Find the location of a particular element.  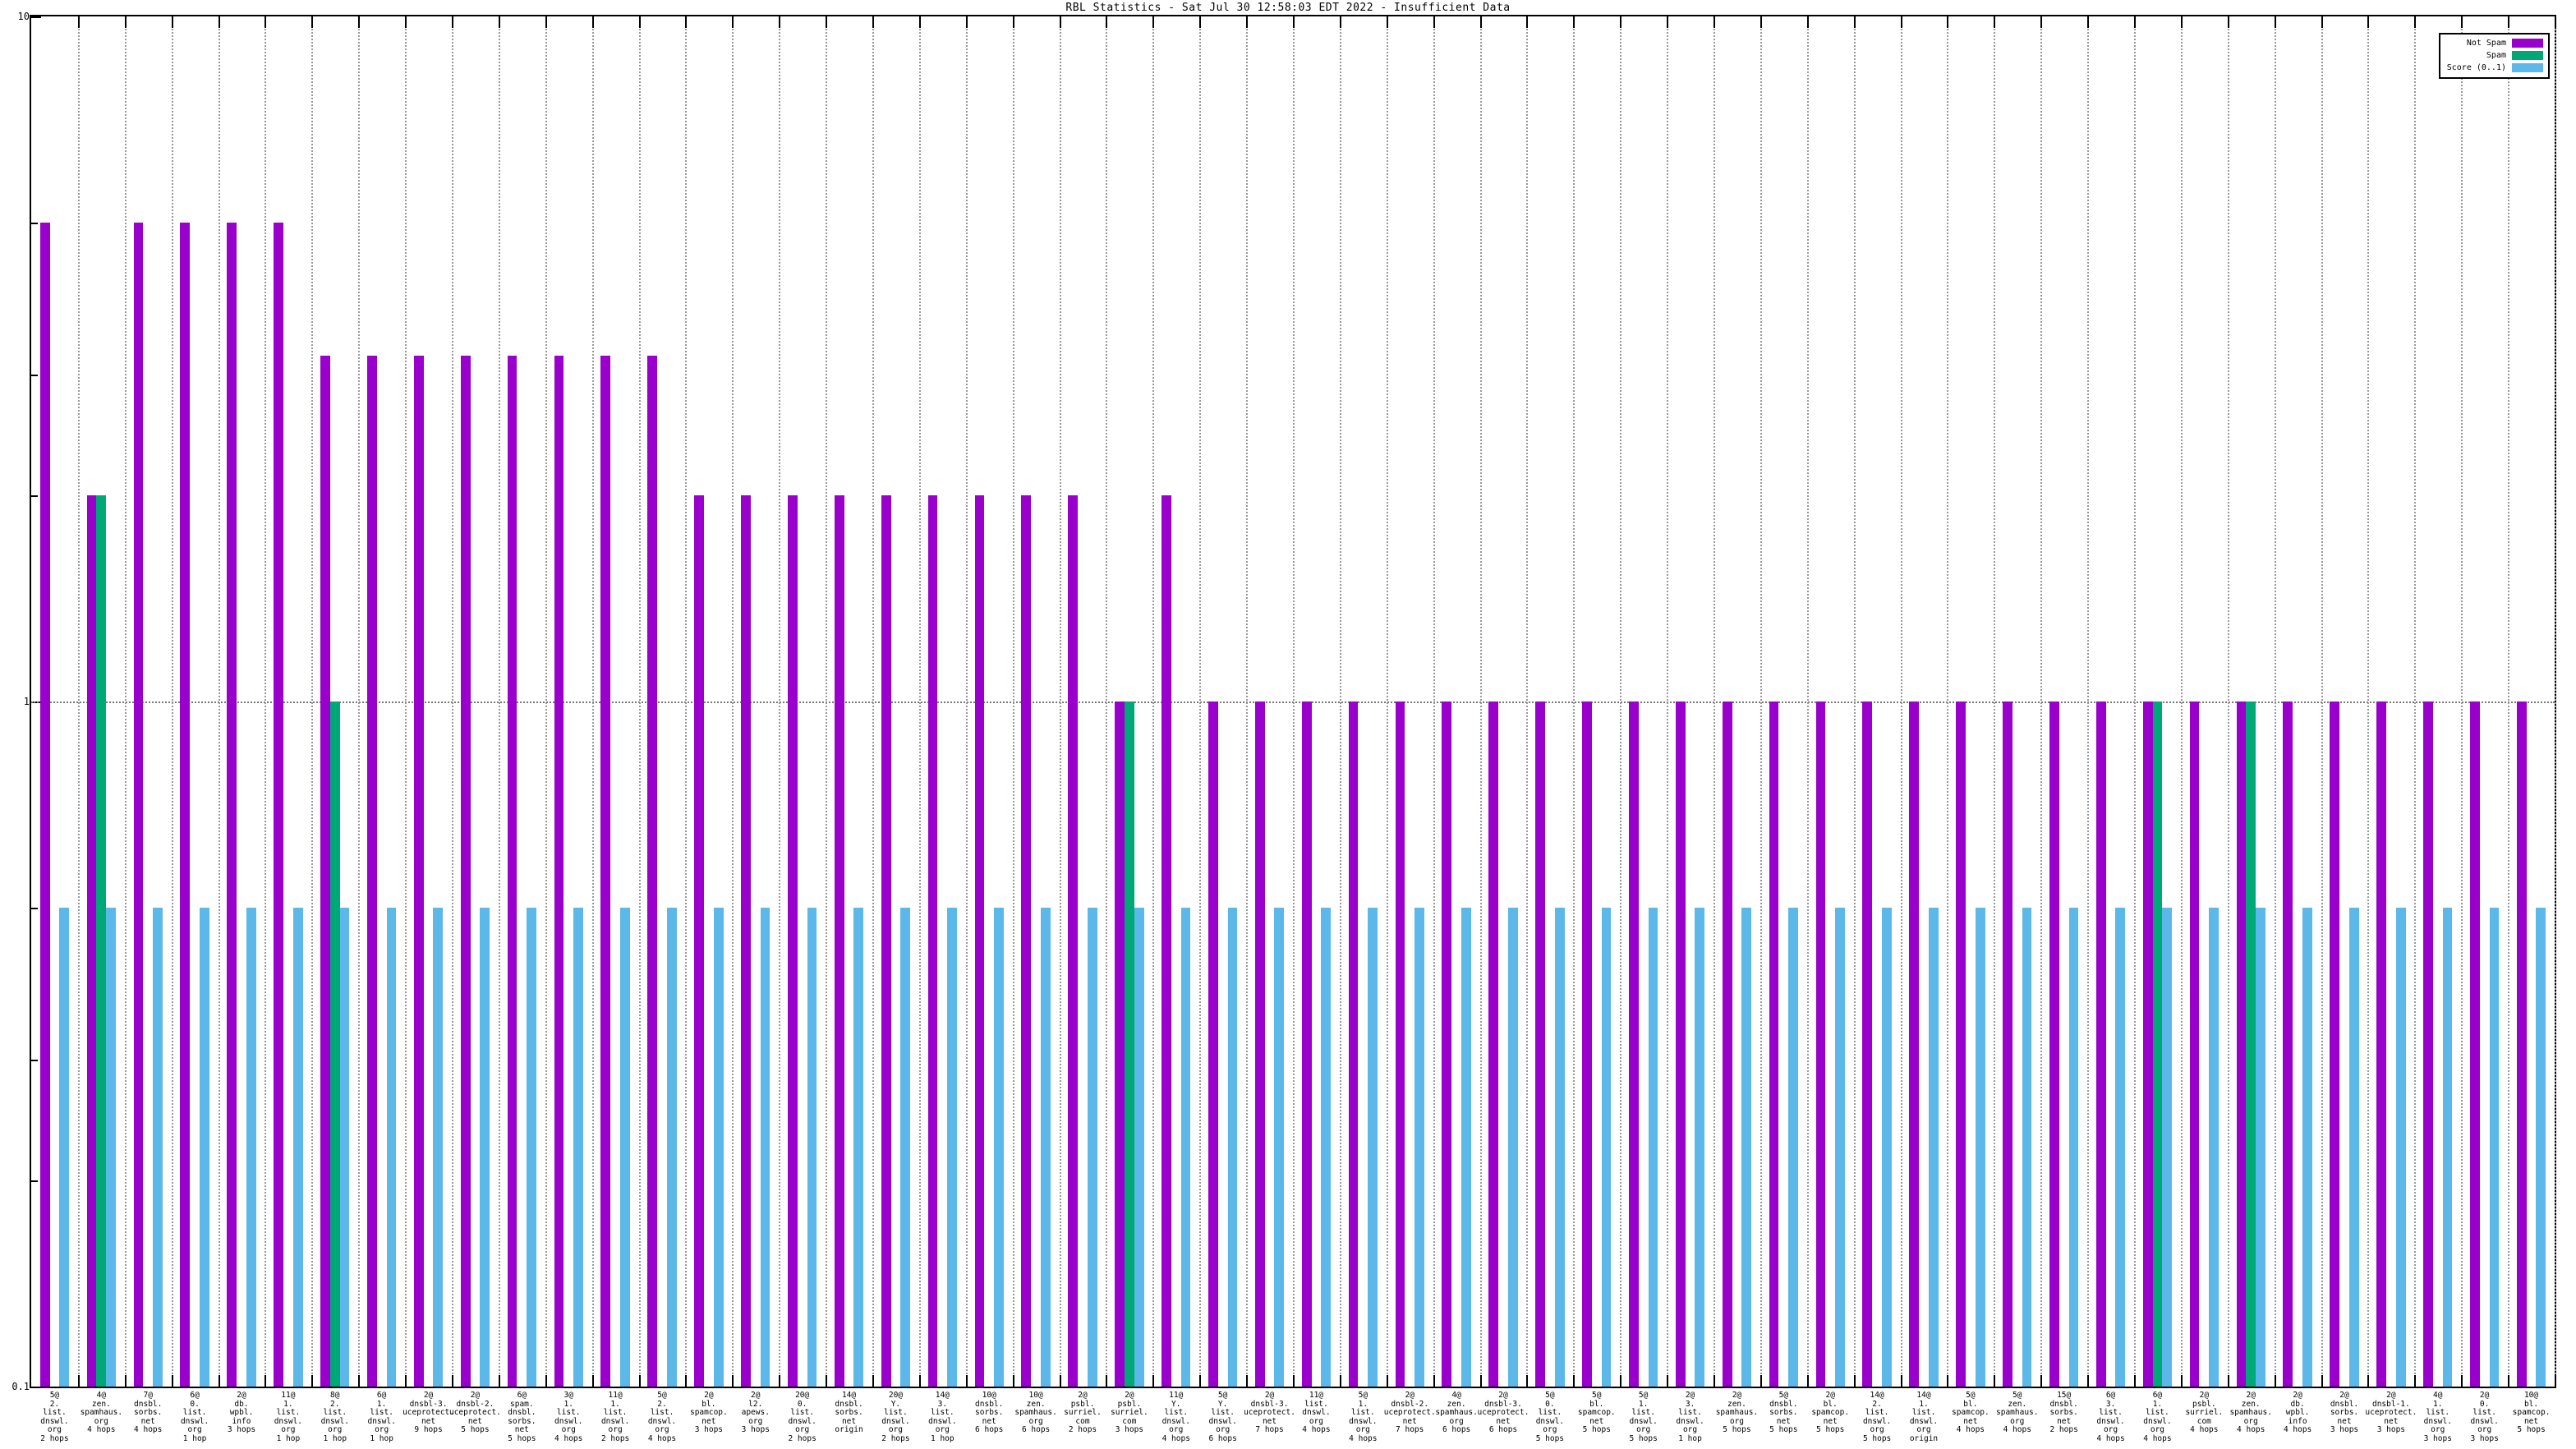

x-axis-label: 20@ Y. list. dnswl. org 2 hops is located at coordinates (895, 1417).